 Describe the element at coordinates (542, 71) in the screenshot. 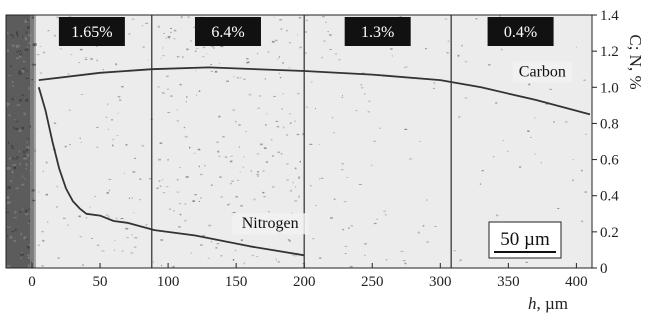

I see `series-label-carbon: Carbon` at that location.